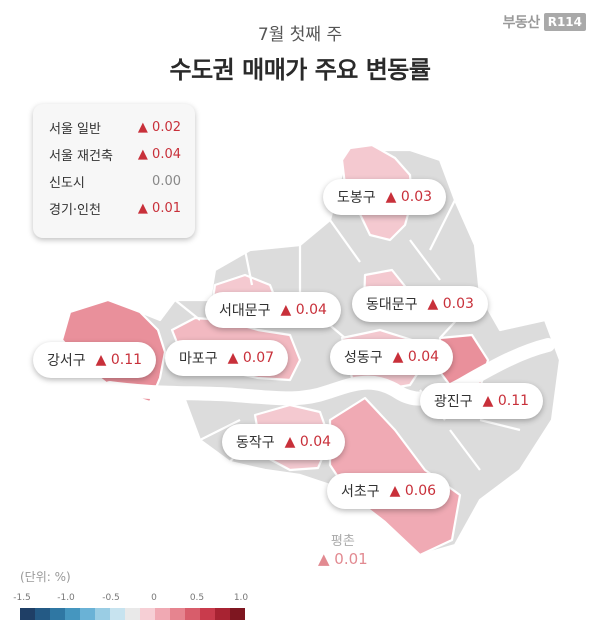 Image resolution: width=600 pixels, height=632 pixels. I want to click on summary-value: ▲ 0.02, so click(159, 127).